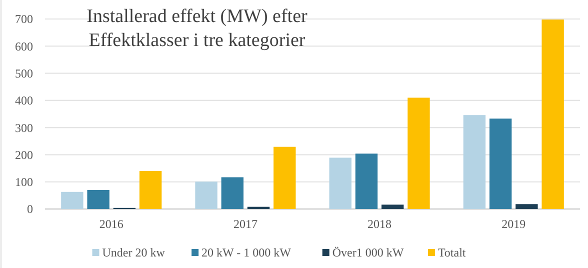  I want to click on x-tick-label: 2017, so click(245, 224).